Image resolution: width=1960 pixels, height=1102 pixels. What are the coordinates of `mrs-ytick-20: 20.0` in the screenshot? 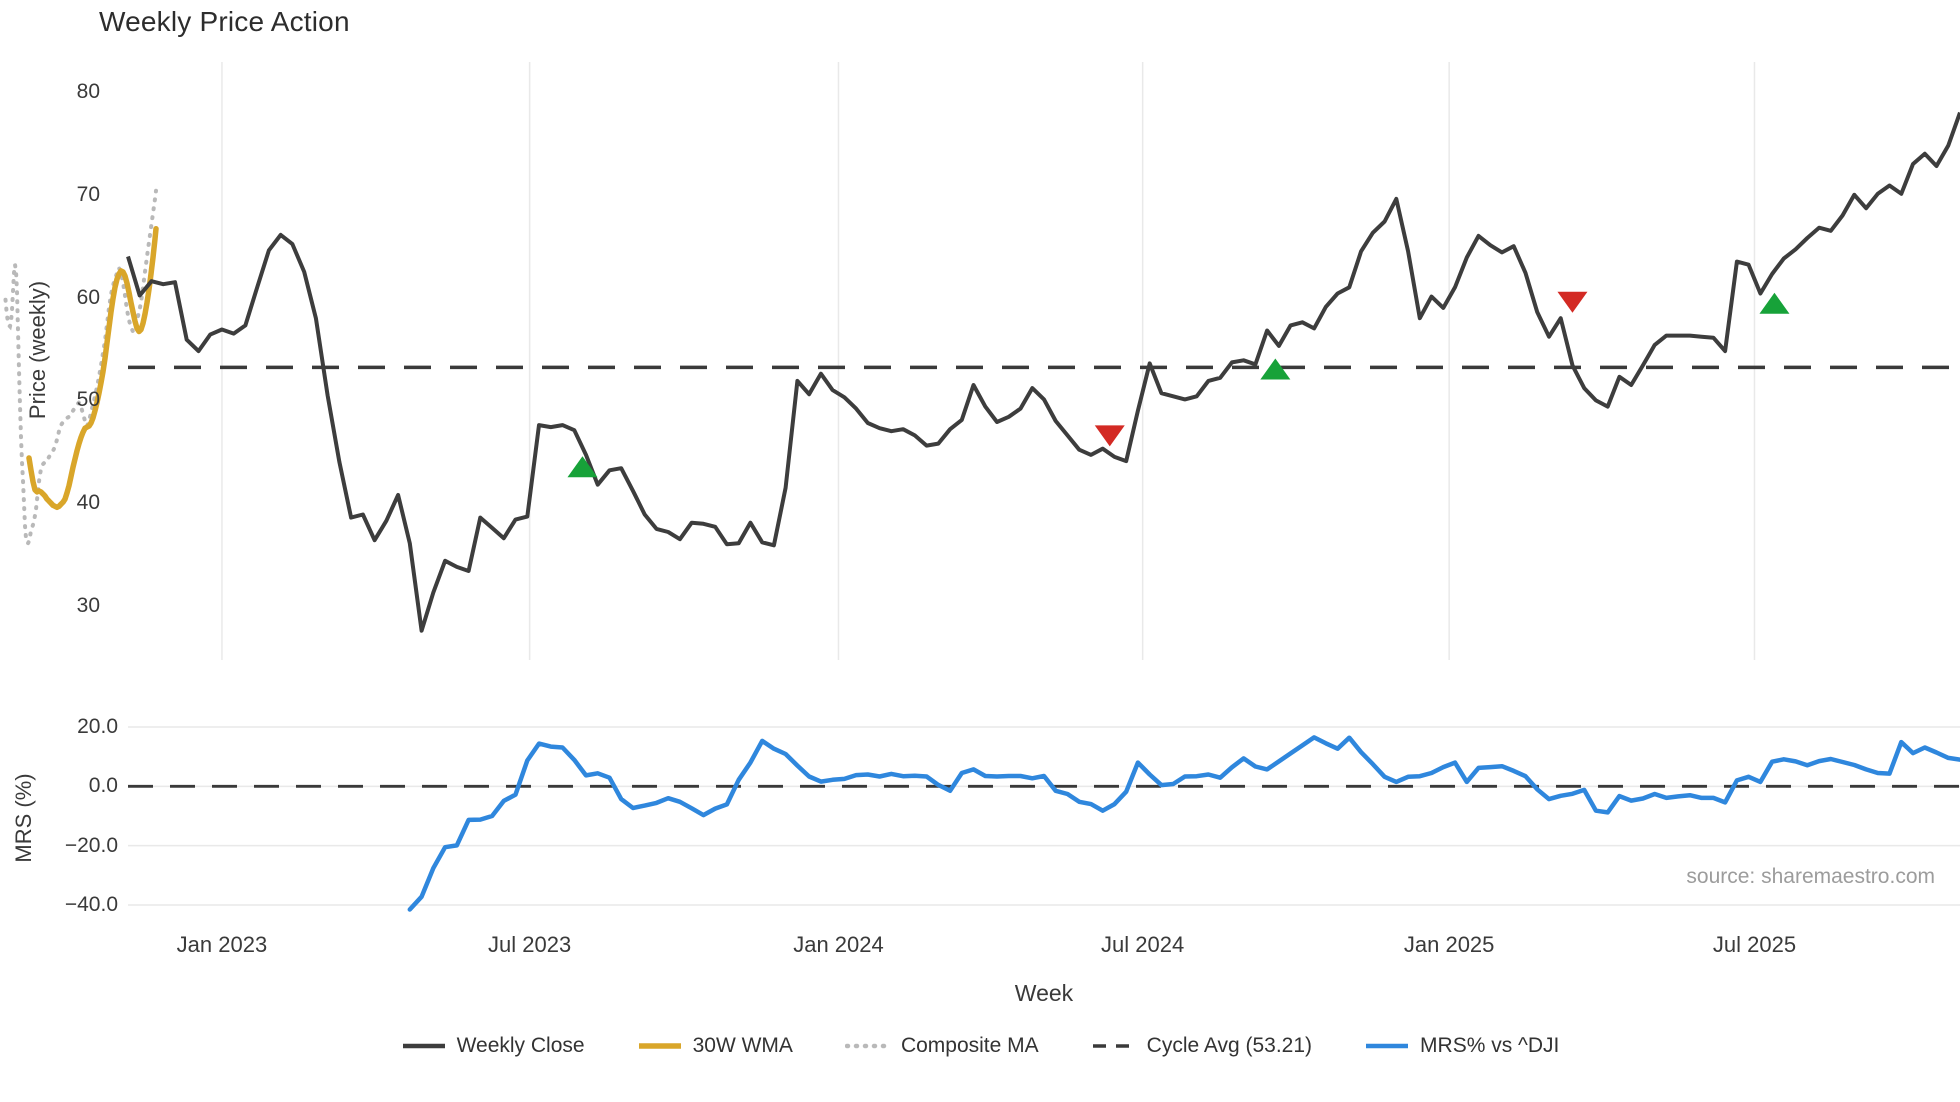 It's located at (97, 726).